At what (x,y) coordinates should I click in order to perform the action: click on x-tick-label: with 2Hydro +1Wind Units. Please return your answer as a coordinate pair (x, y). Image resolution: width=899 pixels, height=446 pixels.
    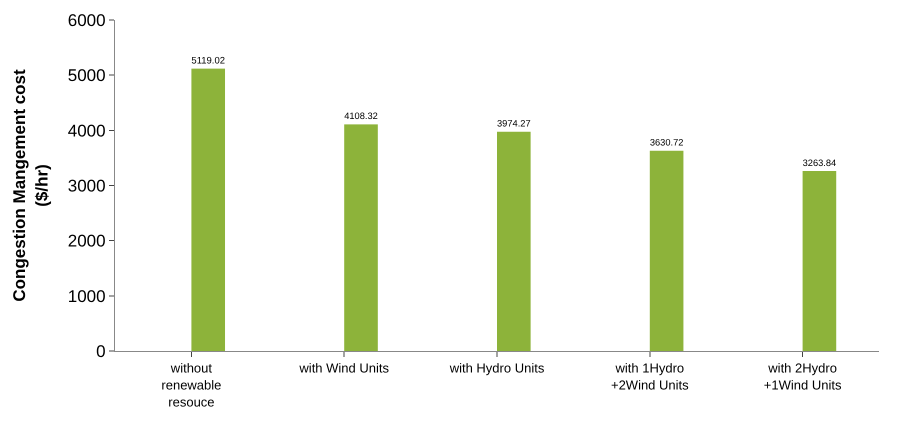
    Looking at the image, I should click on (803, 376).